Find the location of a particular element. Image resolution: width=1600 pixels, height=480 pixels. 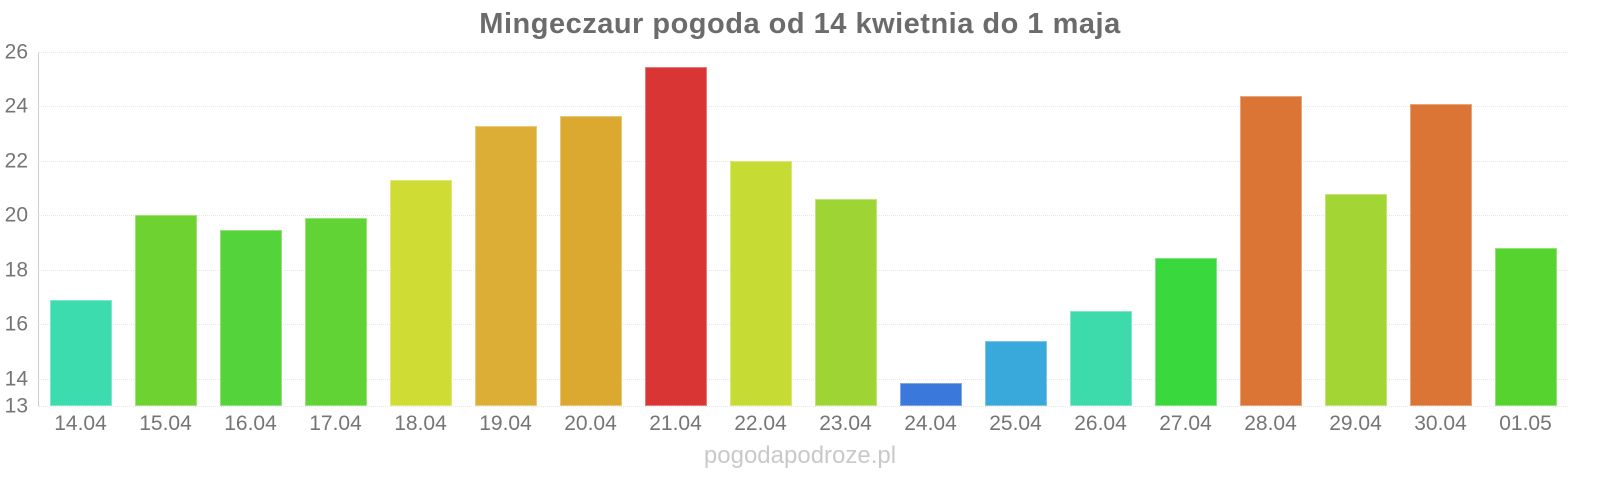

bar-cell-23.04: 23.04 is located at coordinates (845, 243).